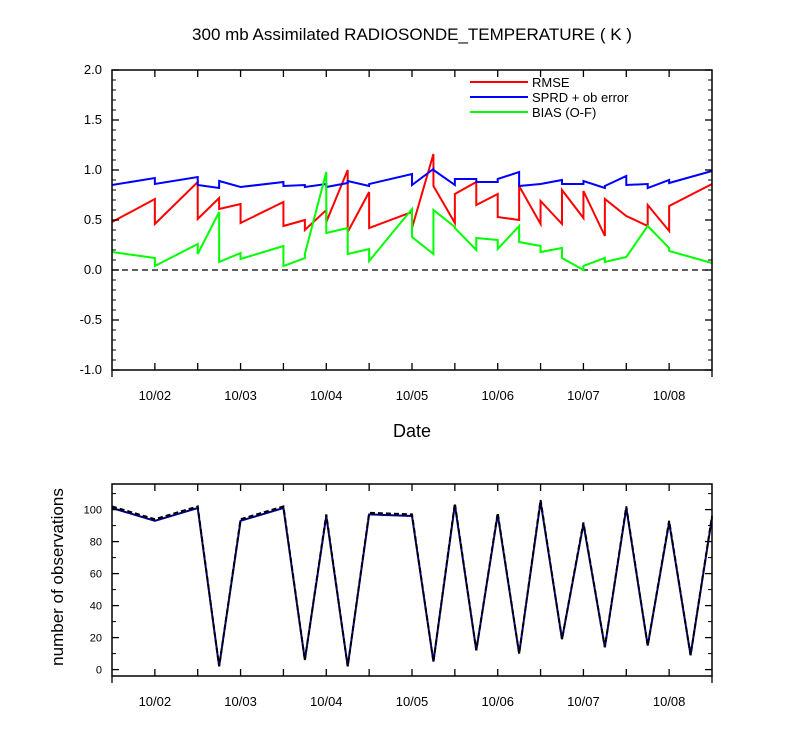 The image size is (800, 750). I want to click on y-tick-label: -1.0, so click(91, 369).